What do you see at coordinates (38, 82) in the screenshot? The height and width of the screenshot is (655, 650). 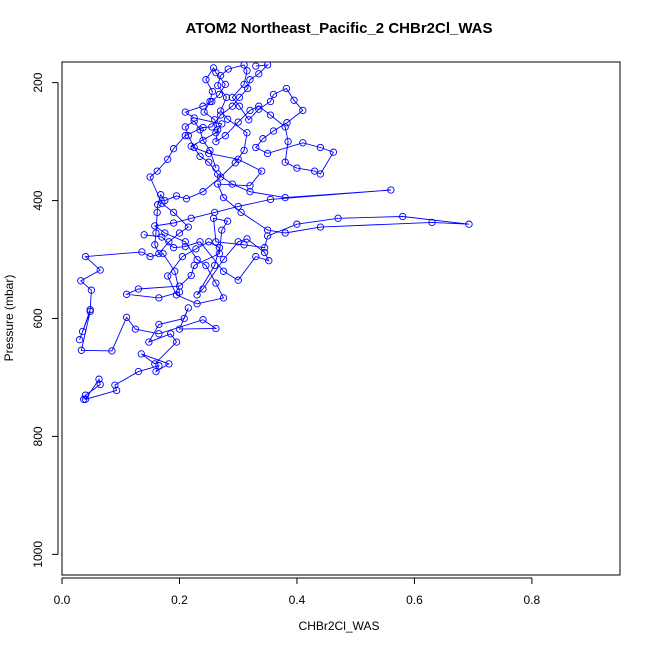 I see `y-tick-label: 200` at bounding box center [38, 82].